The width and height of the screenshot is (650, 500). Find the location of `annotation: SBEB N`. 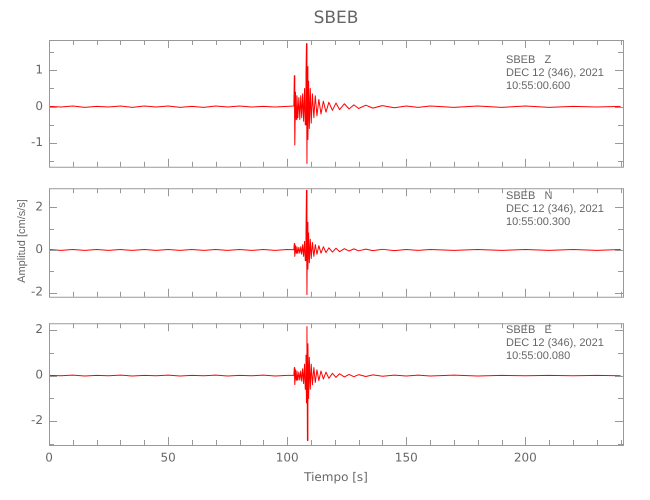

annotation: SBEB N is located at coordinates (529, 196).